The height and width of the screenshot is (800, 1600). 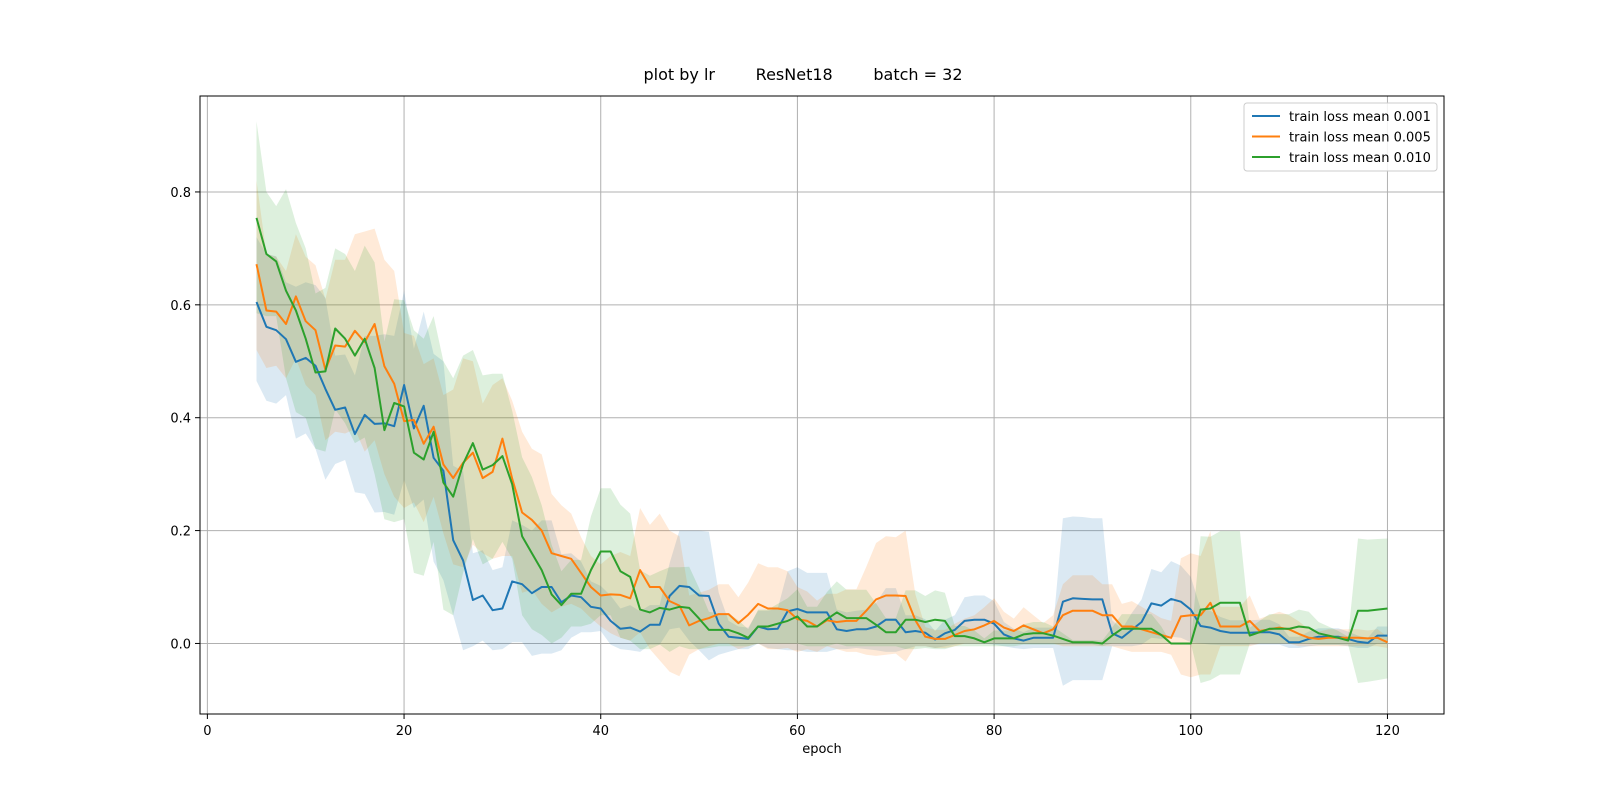 I want to click on x-tick-label: 100, so click(x=1190, y=731).